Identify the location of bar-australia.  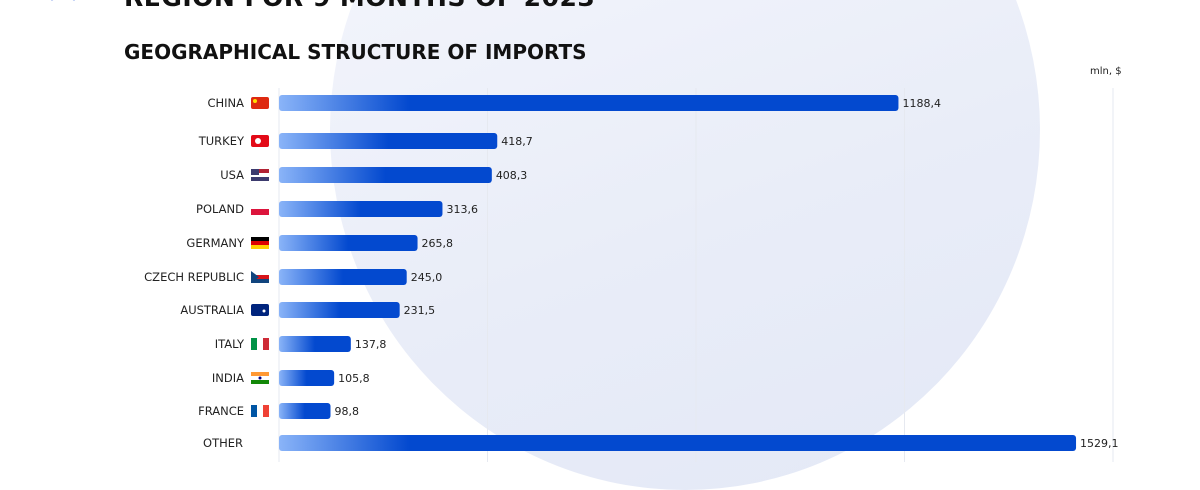
(339, 310).